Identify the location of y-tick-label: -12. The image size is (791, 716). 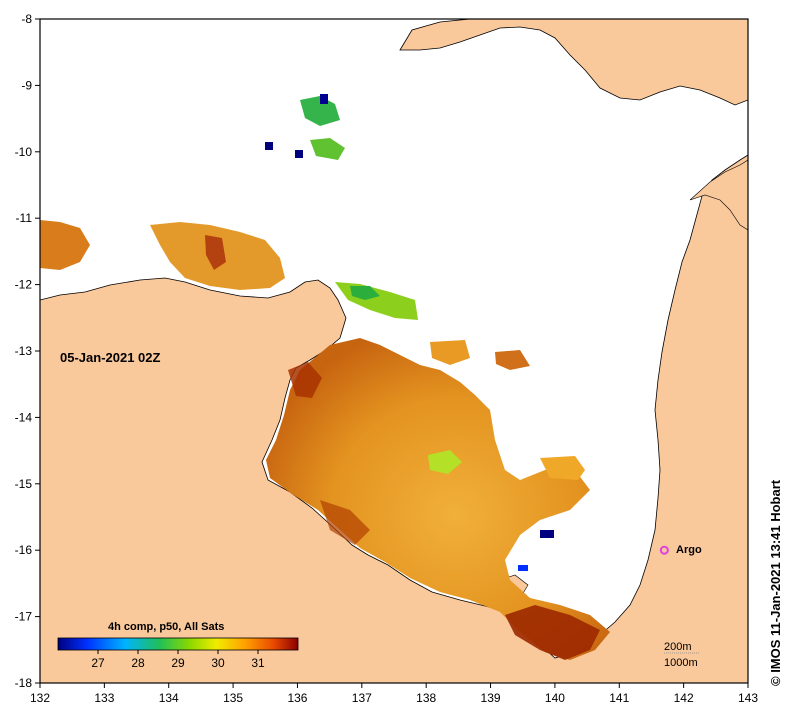
(24, 285).